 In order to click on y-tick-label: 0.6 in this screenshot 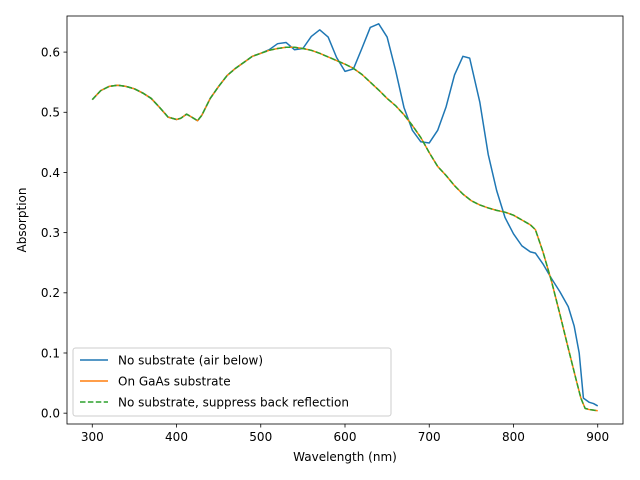, I will do `click(50, 52)`.